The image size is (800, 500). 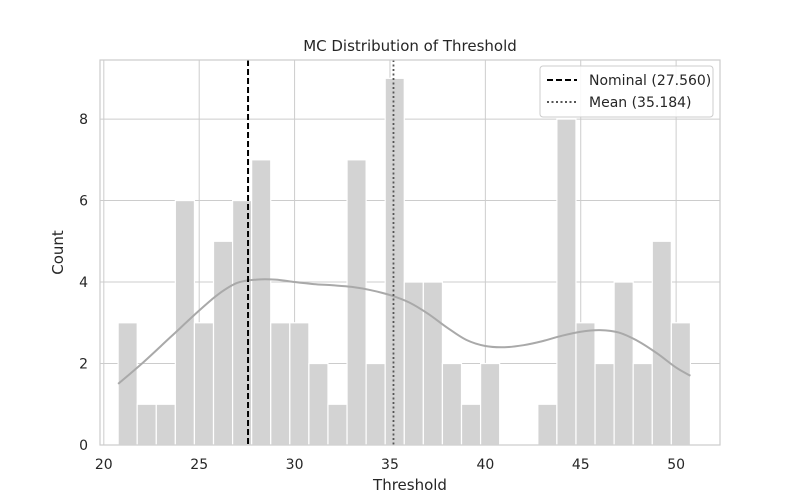 I want to click on y-tick-label: 0, so click(x=83, y=446).